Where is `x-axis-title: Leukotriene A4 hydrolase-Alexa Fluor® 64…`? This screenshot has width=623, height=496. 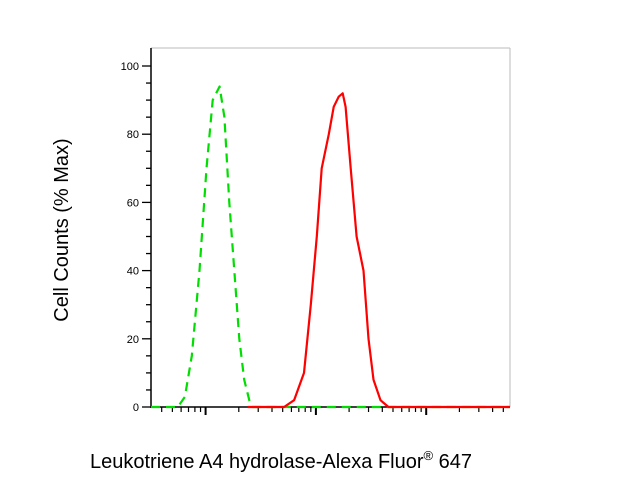
x-axis-title: Leukotriene A4 hydrolase-Alexa Fluor® 64… is located at coordinates (281, 460).